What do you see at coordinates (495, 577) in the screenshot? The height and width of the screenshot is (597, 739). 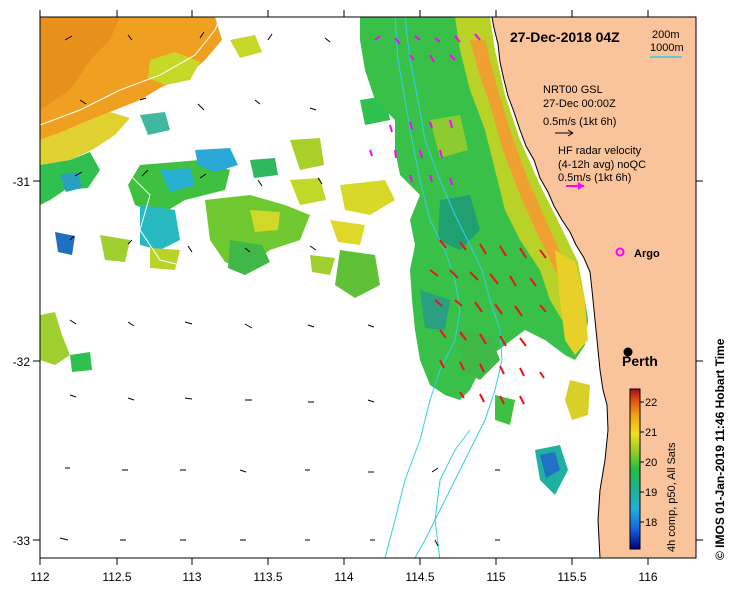 I see `x-tick-label: 115` at bounding box center [495, 577].